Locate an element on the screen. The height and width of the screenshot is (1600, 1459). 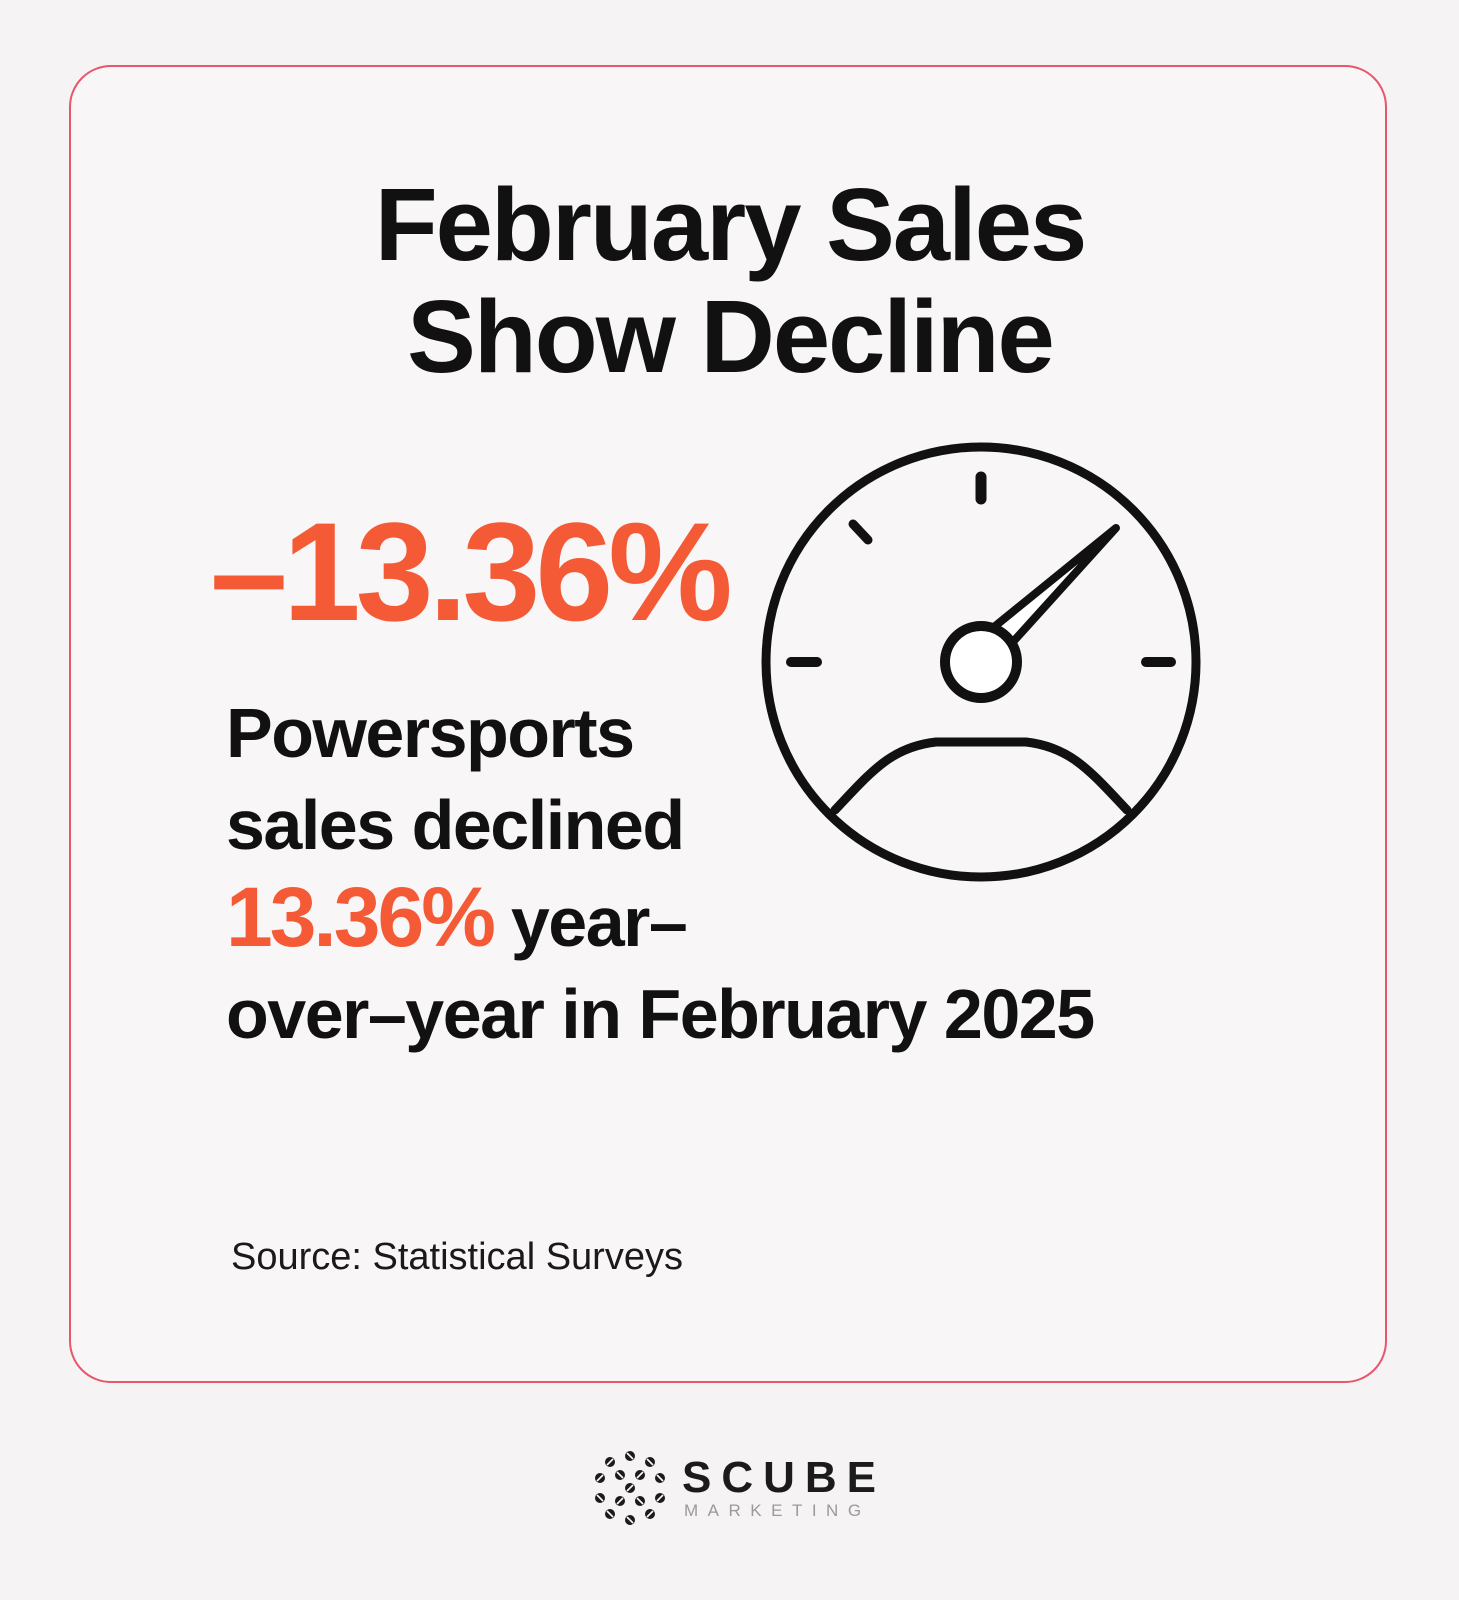
gauge-hub is located at coordinates (981, 662).